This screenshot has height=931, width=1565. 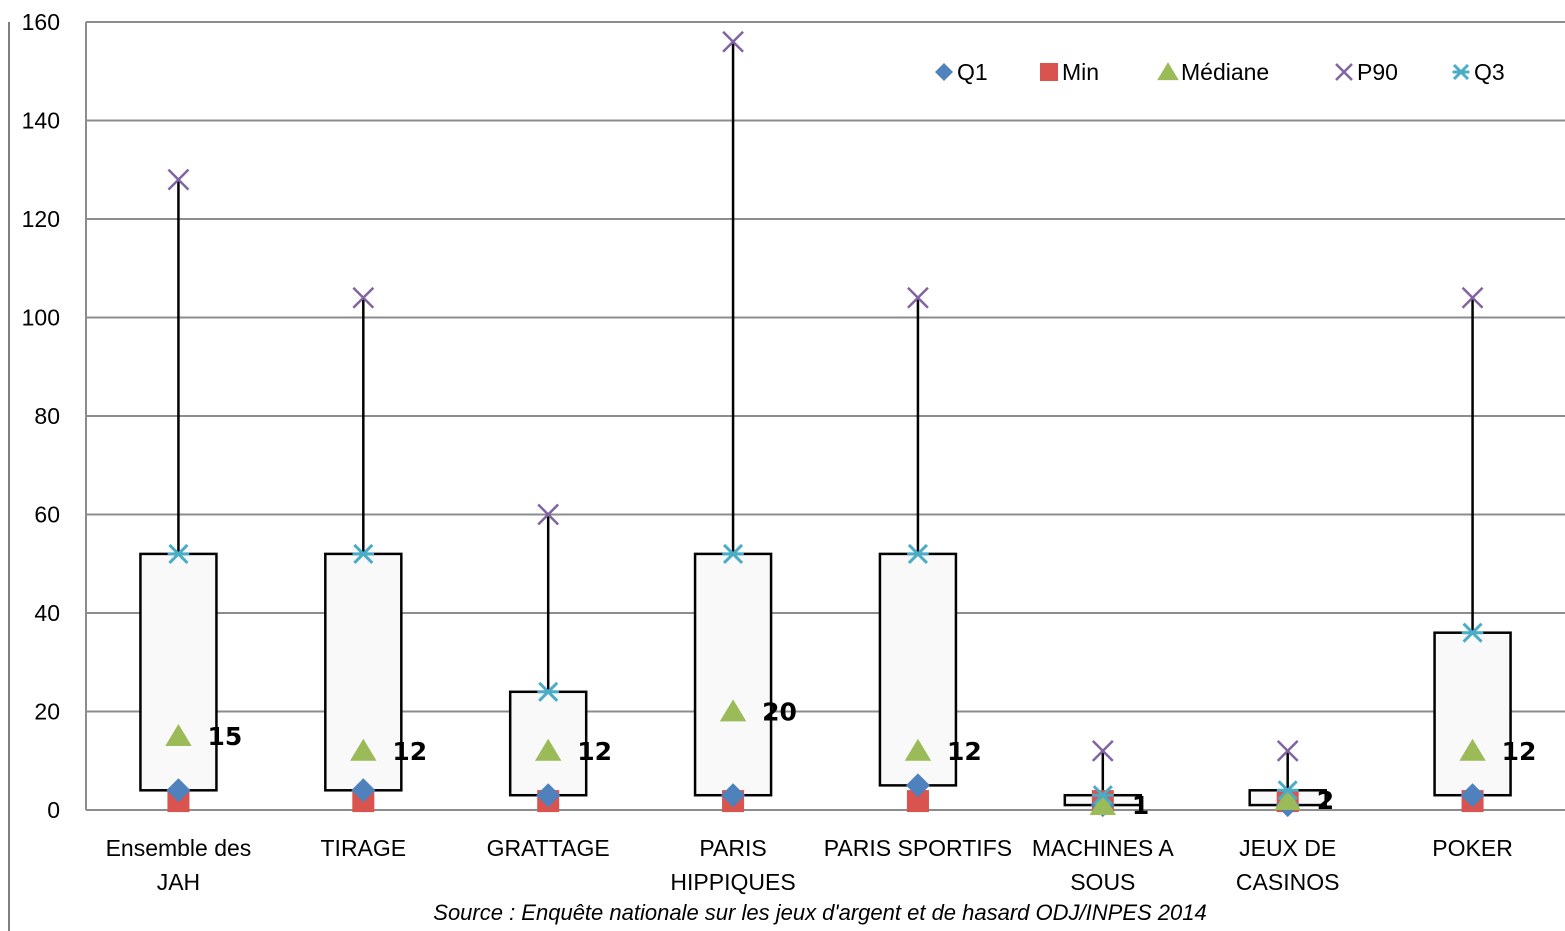 What do you see at coordinates (1049, 72) in the screenshot?
I see `legend-marker-min` at bounding box center [1049, 72].